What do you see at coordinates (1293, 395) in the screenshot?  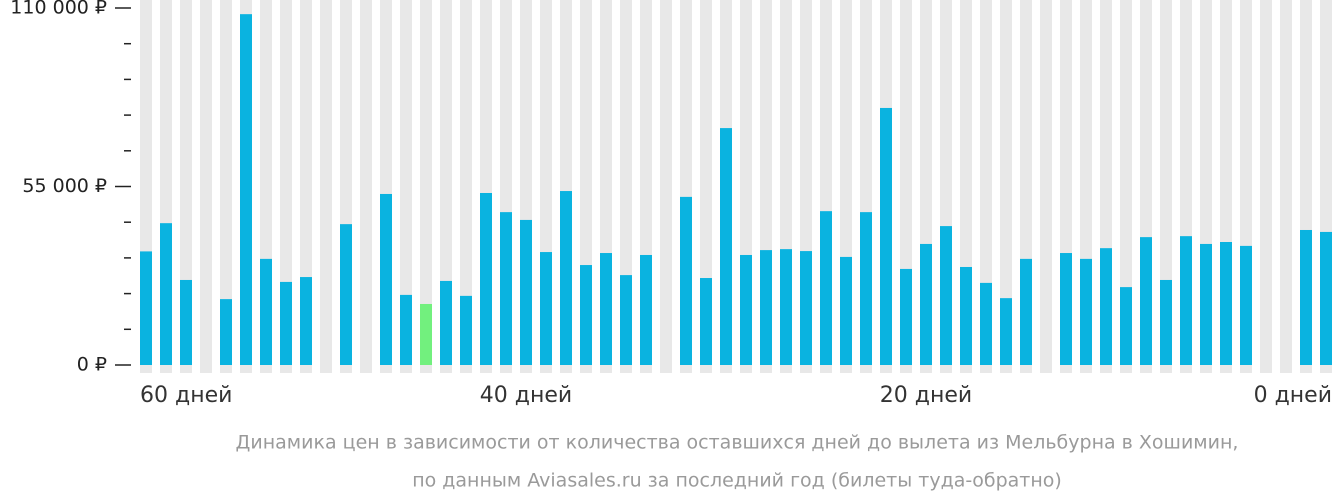 I see `x-tick-label: 0 дней` at bounding box center [1293, 395].